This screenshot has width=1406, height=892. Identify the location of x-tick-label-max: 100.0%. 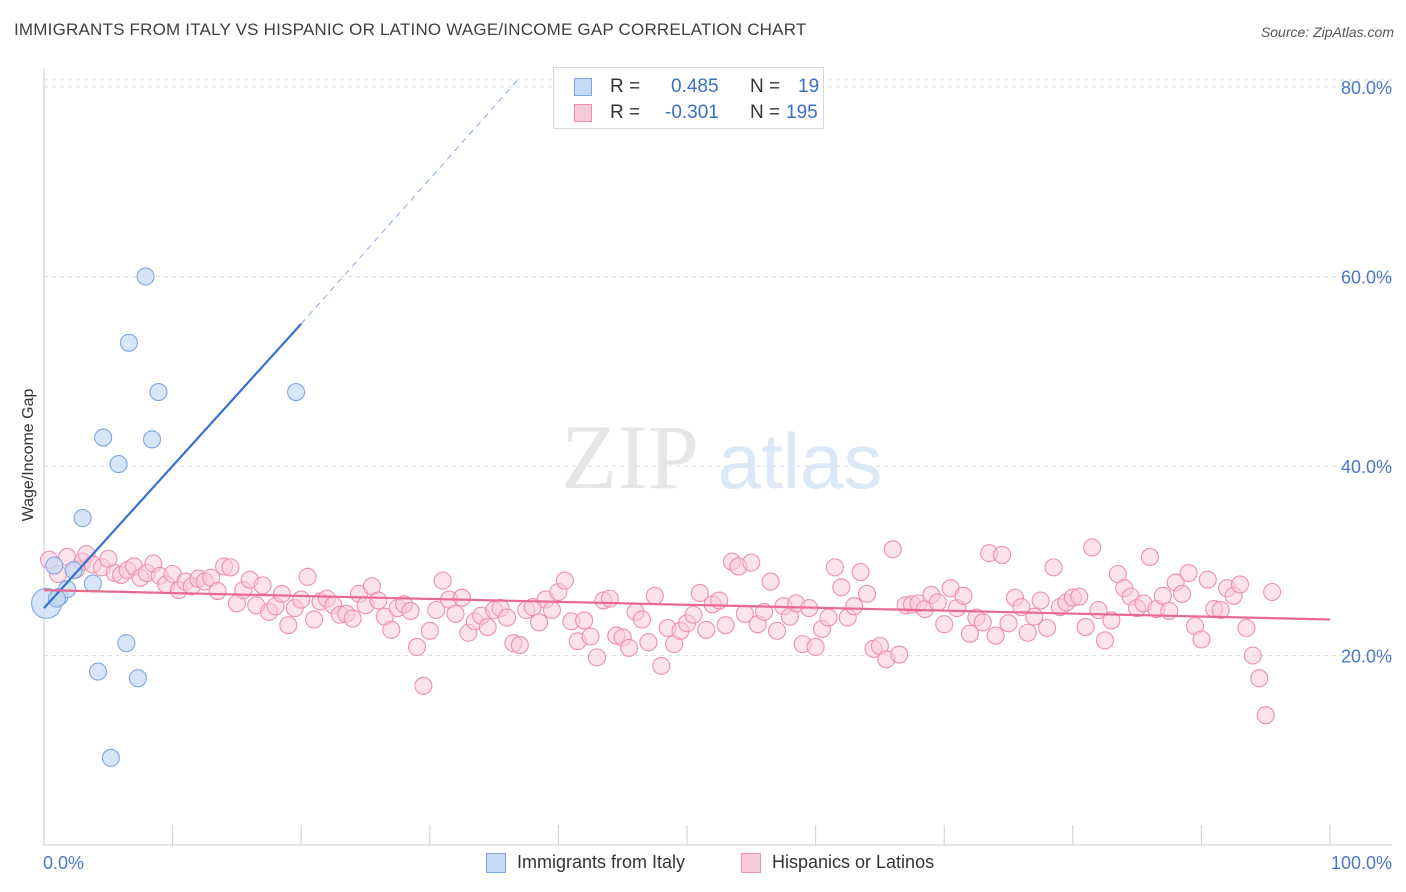
(1361, 863).